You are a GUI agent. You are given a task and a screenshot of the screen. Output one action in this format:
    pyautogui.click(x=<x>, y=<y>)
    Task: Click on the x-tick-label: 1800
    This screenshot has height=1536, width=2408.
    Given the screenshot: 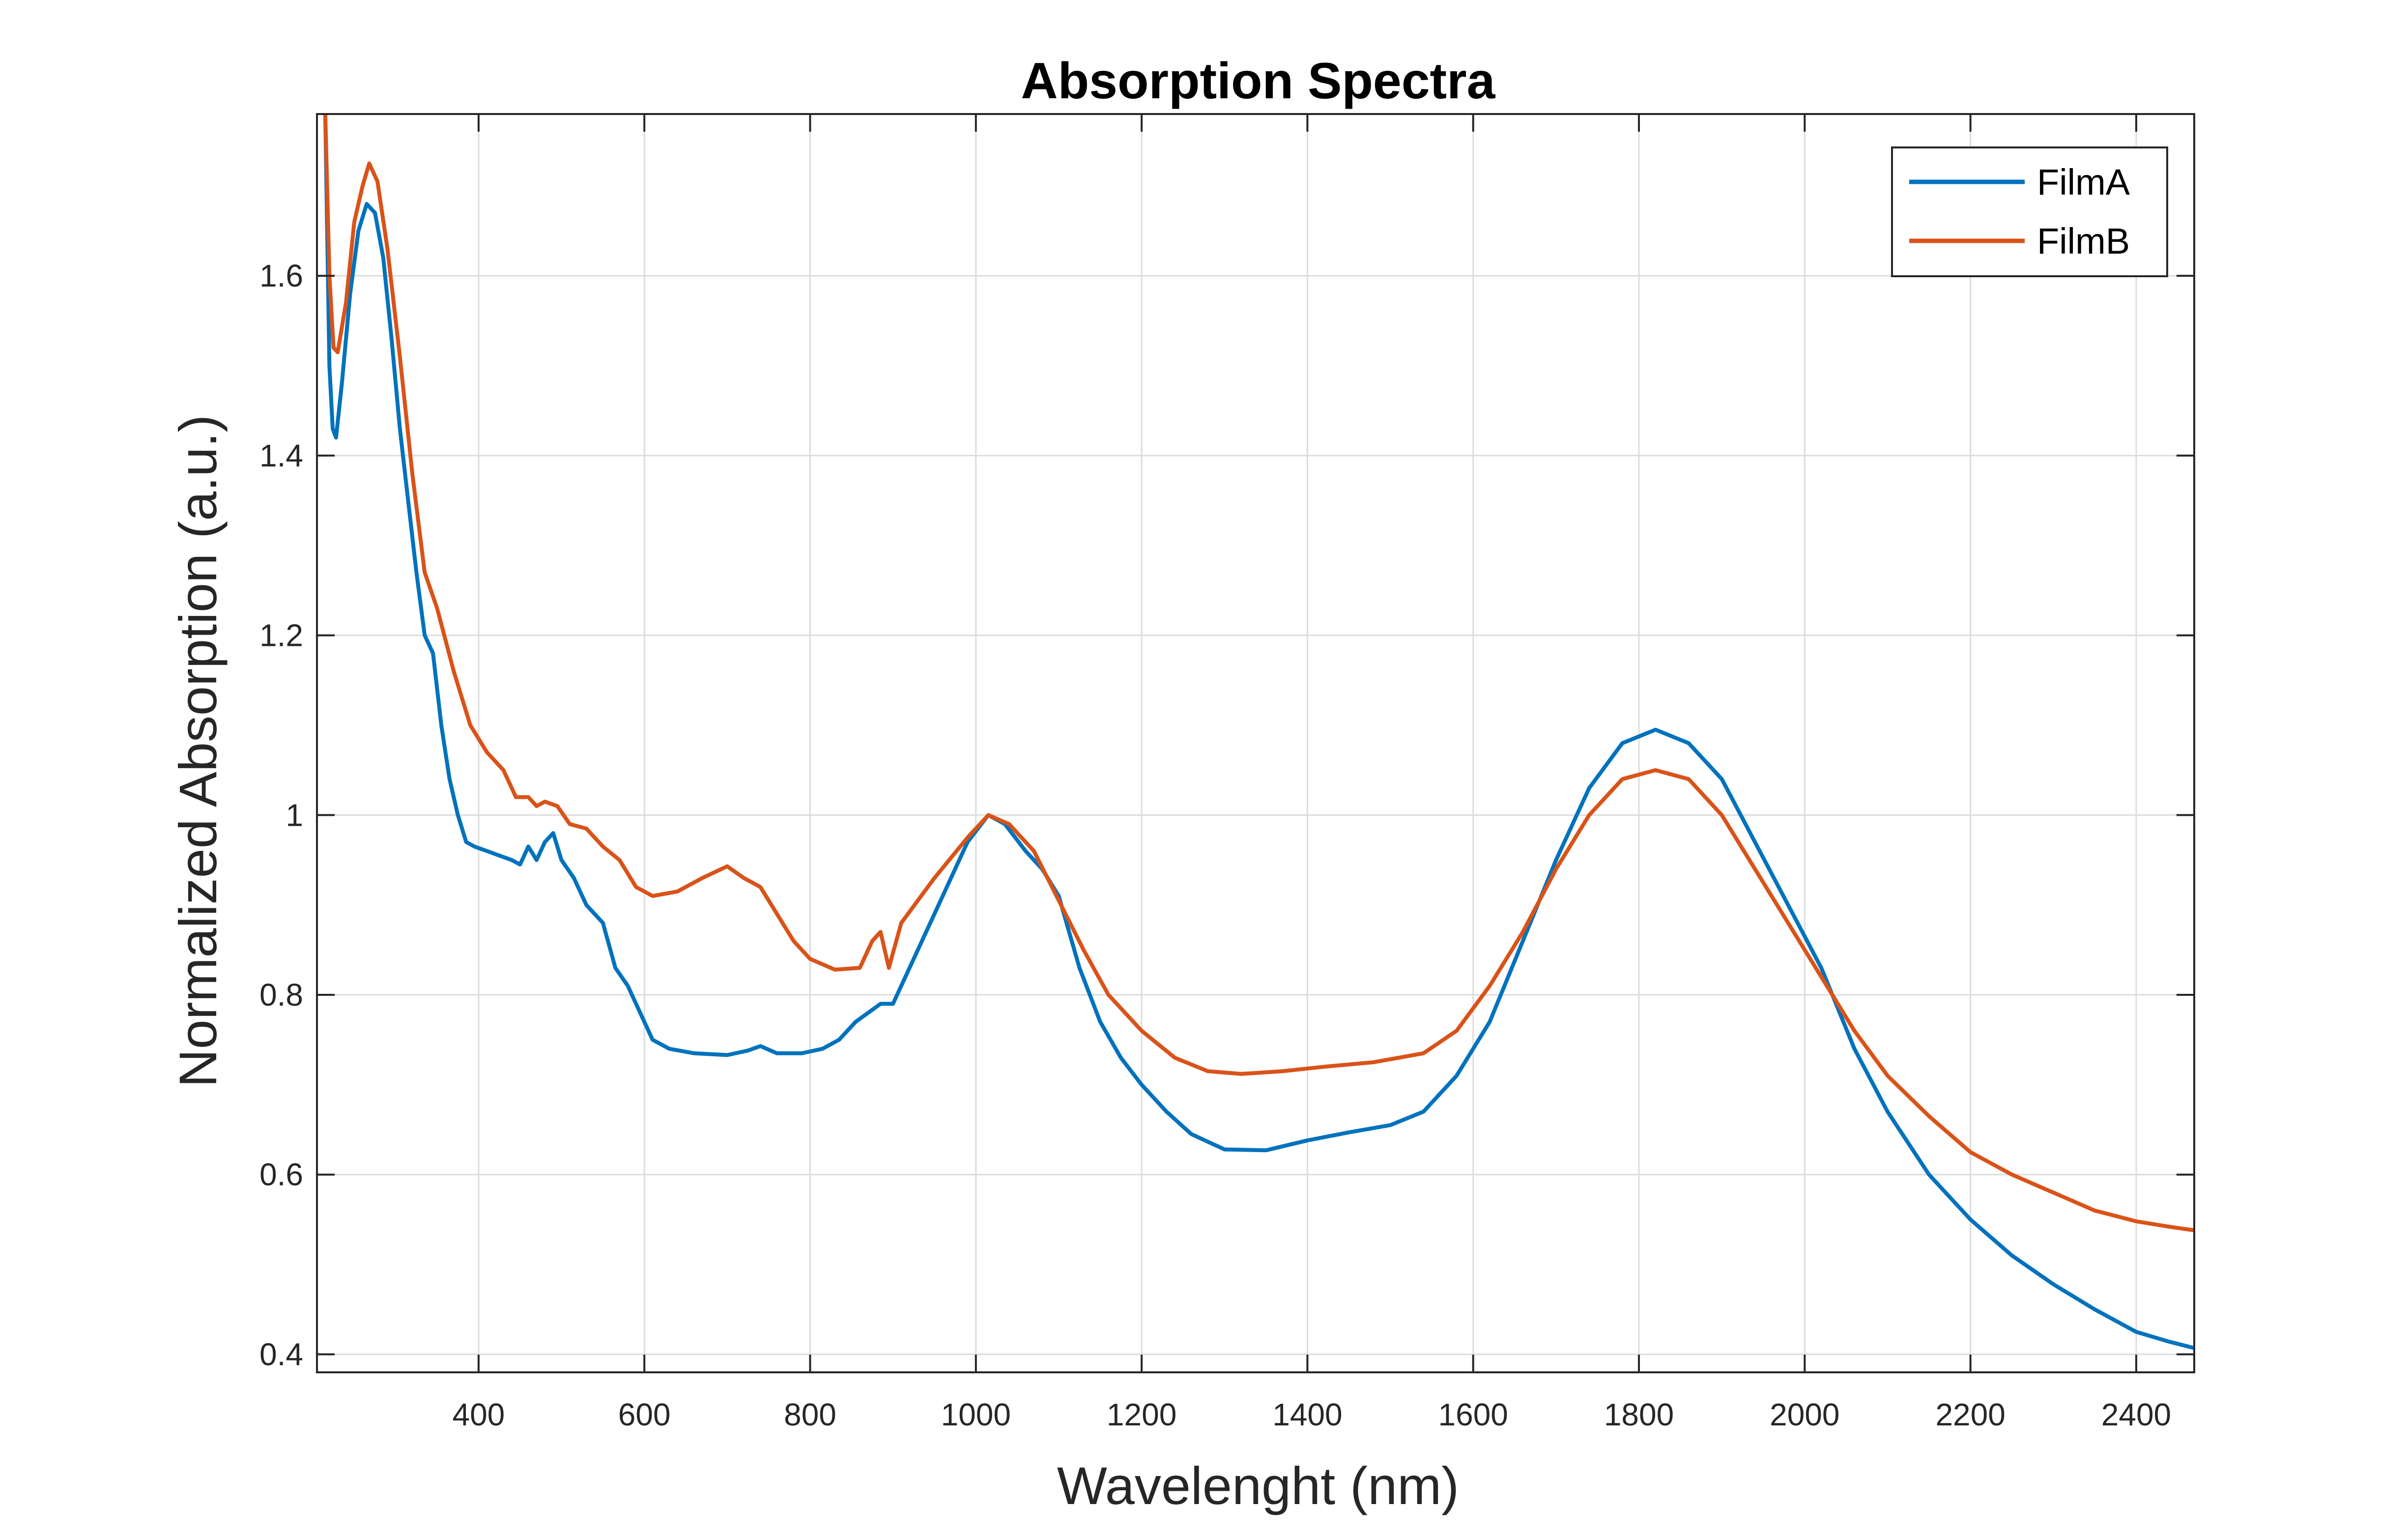 What is the action you would take?
    pyautogui.click(x=1639, y=1414)
    